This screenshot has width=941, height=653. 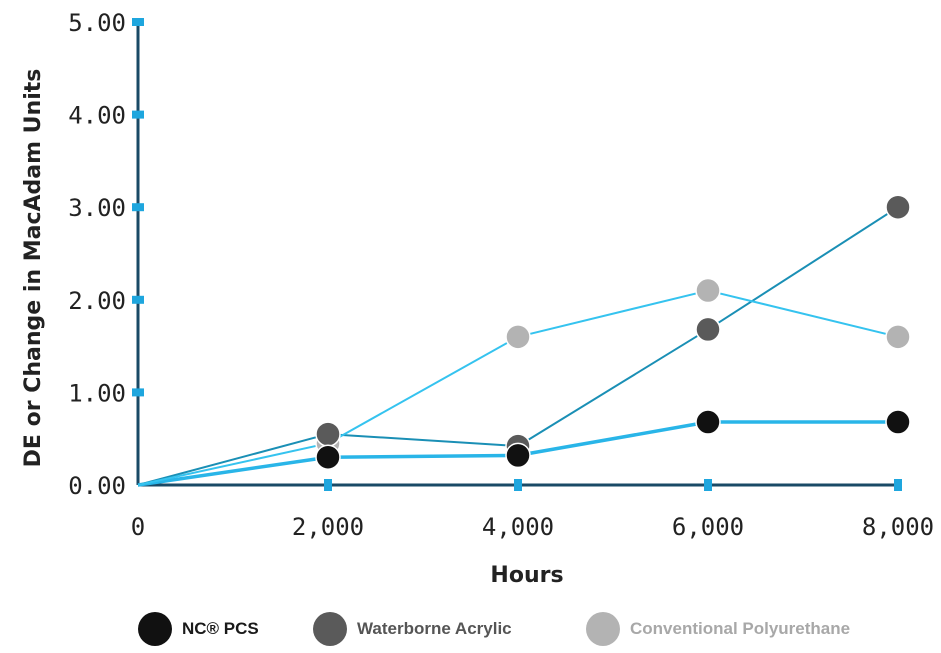 I want to click on y-tick-label: 1.00, so click(x=97, y=393).